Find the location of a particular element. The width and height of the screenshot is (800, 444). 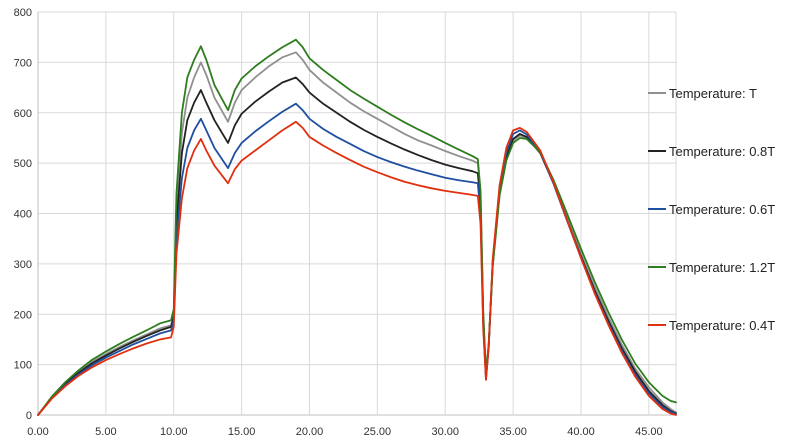

legend-label: Temperature: 0.6T is located at coordinates (722, 209).